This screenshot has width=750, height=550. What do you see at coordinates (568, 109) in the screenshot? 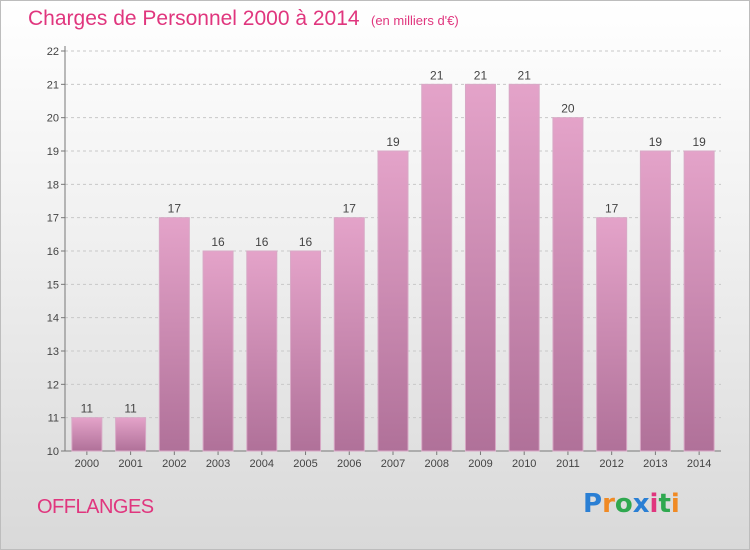
I see `bar-value-label: 20` at bounding box center [568, 109].